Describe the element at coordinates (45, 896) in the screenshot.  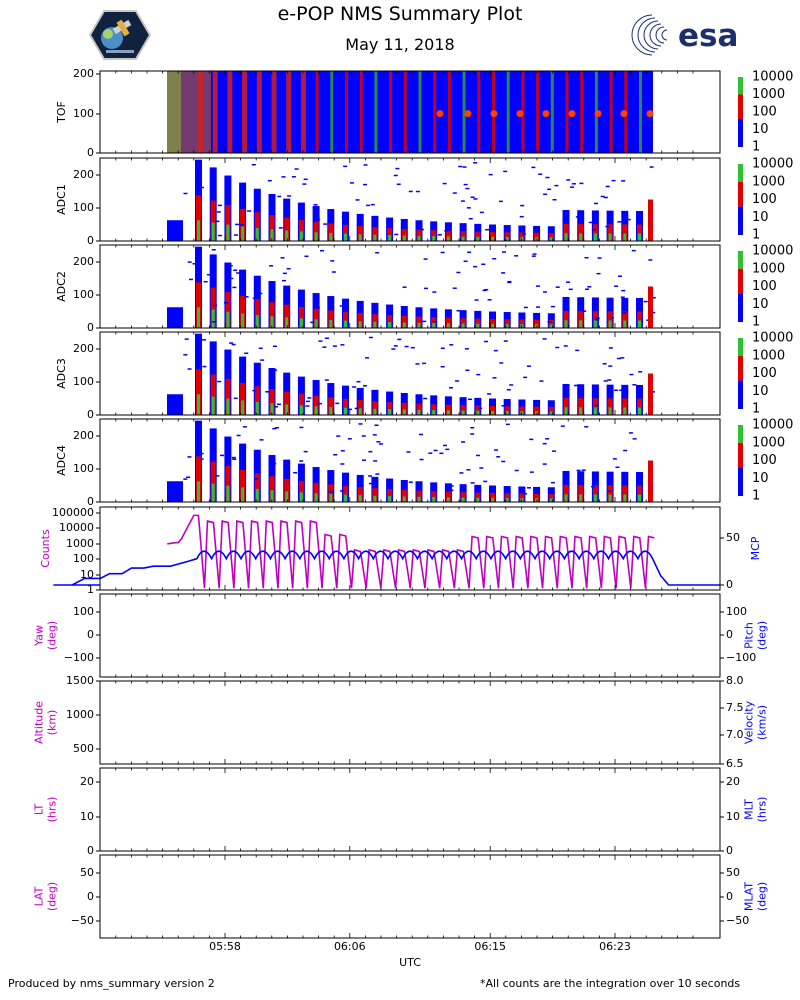
I see `panel-ylabel-left: LAT(deg)` at that location.